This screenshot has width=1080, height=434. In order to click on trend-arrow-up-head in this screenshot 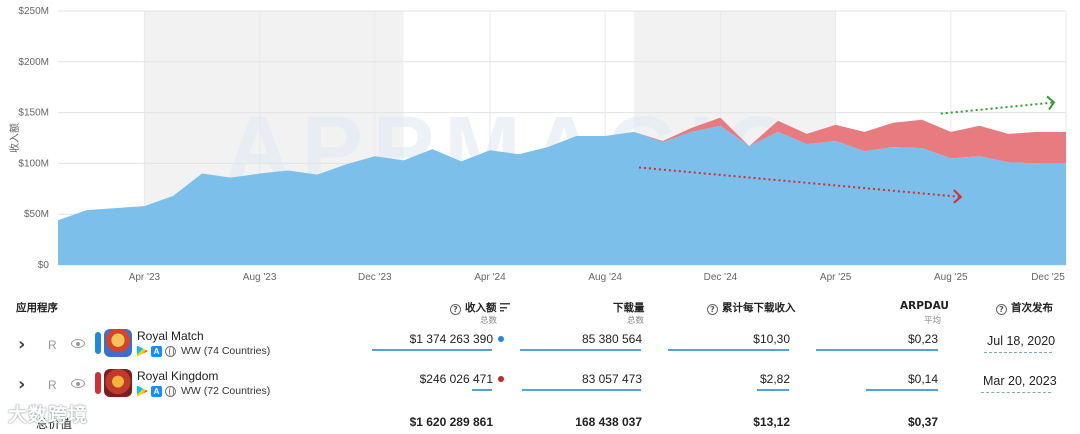, I will do `click(1051, 103)`.